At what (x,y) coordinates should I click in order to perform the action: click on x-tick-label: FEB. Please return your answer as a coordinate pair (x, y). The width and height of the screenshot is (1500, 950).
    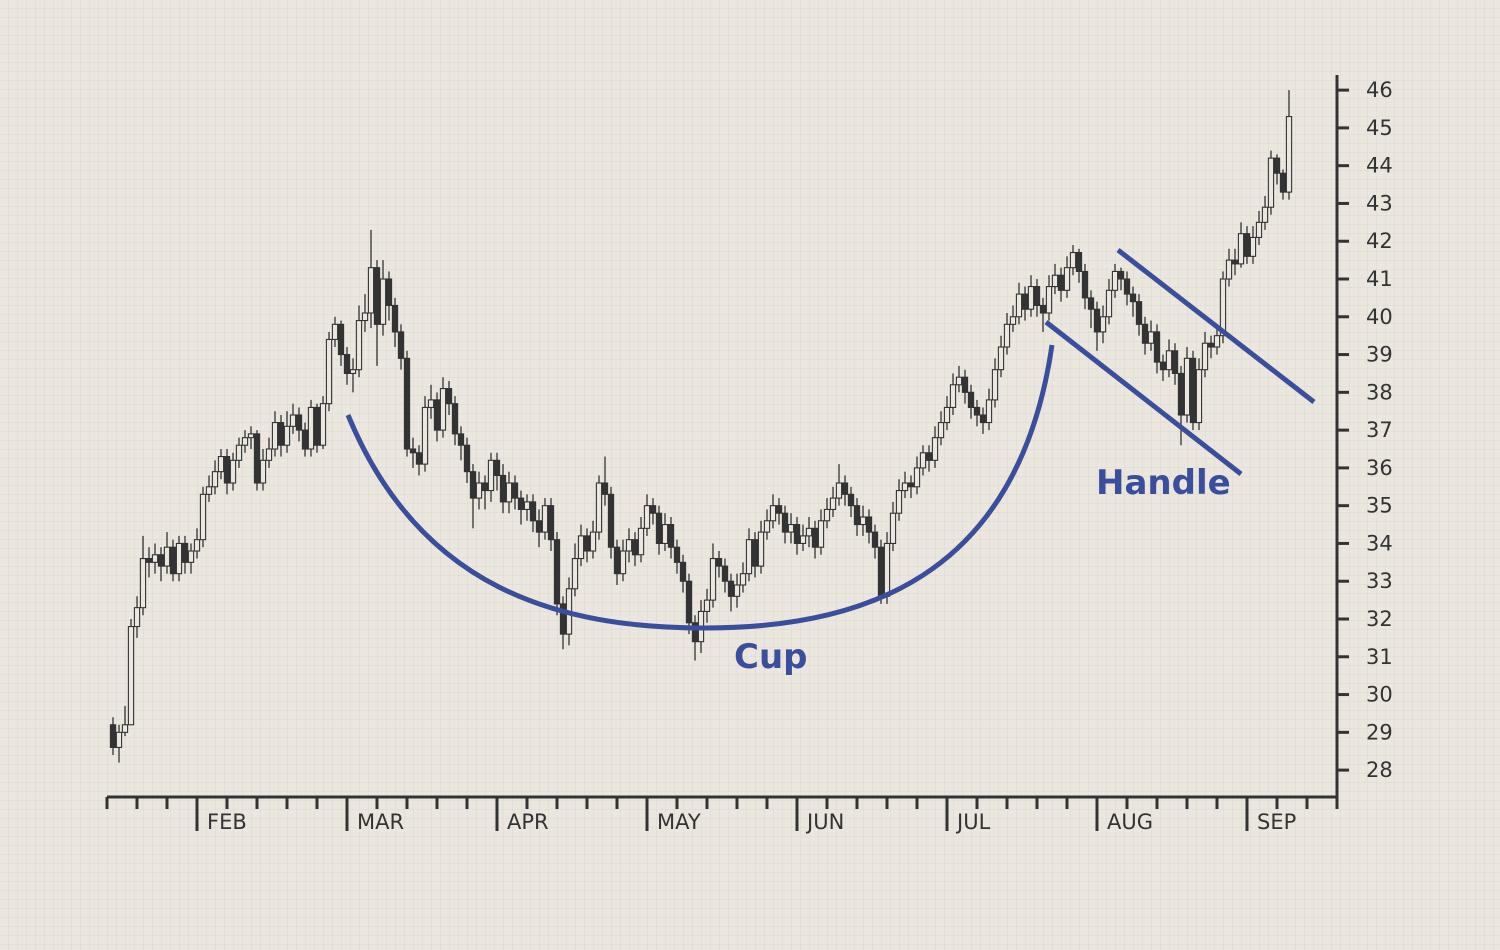
    Looking at the image, I should click on (227, 822).